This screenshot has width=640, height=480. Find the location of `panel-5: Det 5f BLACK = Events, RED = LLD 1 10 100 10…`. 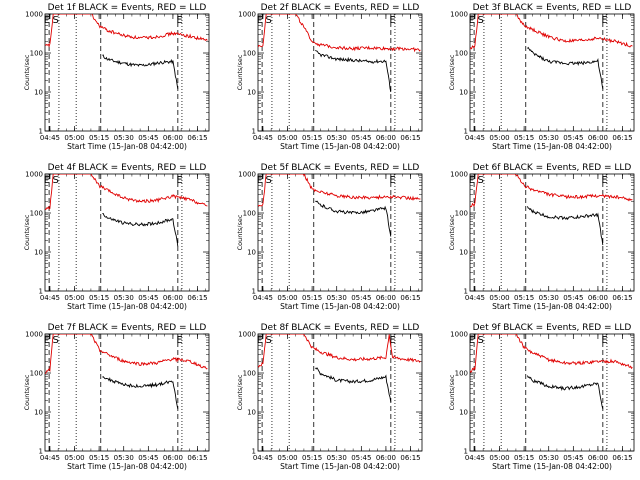

panel-5: Det 5f BLACK = Events, RED = LLD 1 10 100 10… is located at coordinates (329, 237).